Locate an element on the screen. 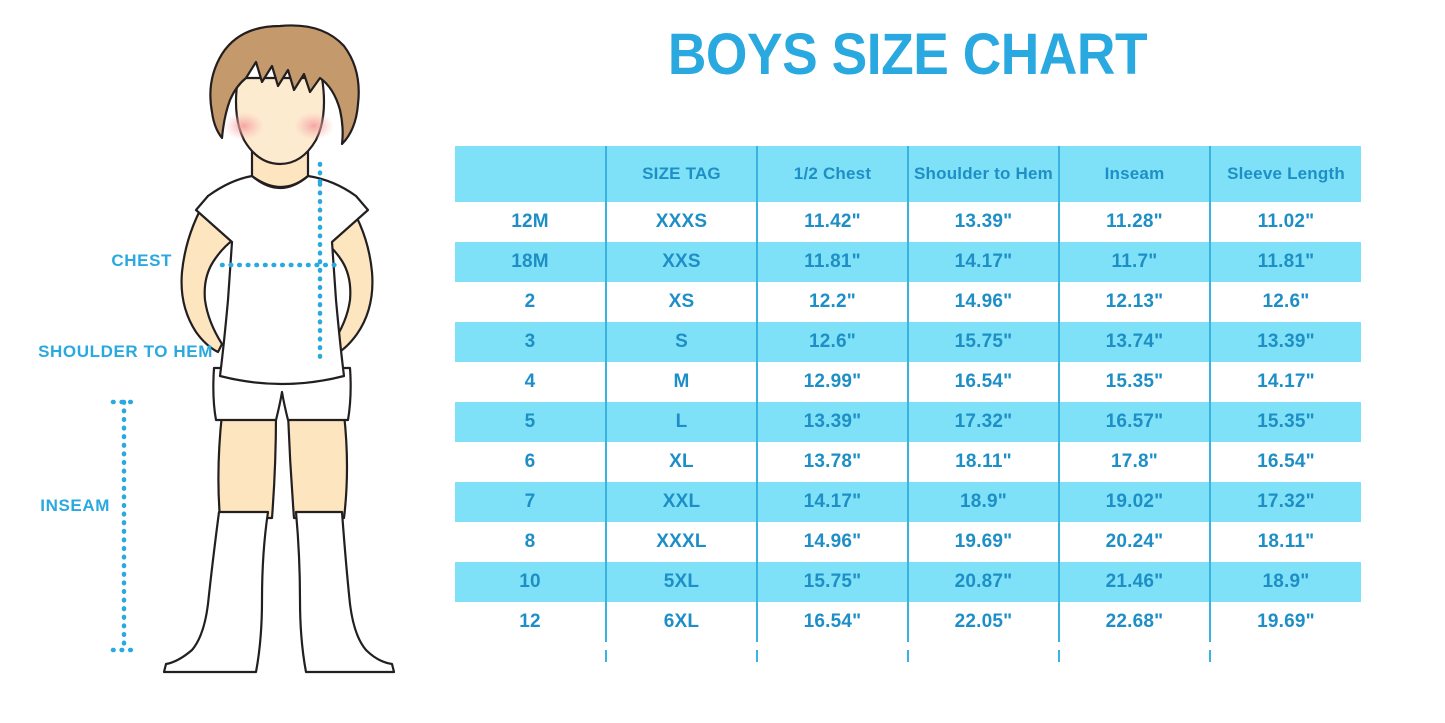 This screenshot has width=1445, height=723. cell-size: 2 is located at coordinates (530, 302).